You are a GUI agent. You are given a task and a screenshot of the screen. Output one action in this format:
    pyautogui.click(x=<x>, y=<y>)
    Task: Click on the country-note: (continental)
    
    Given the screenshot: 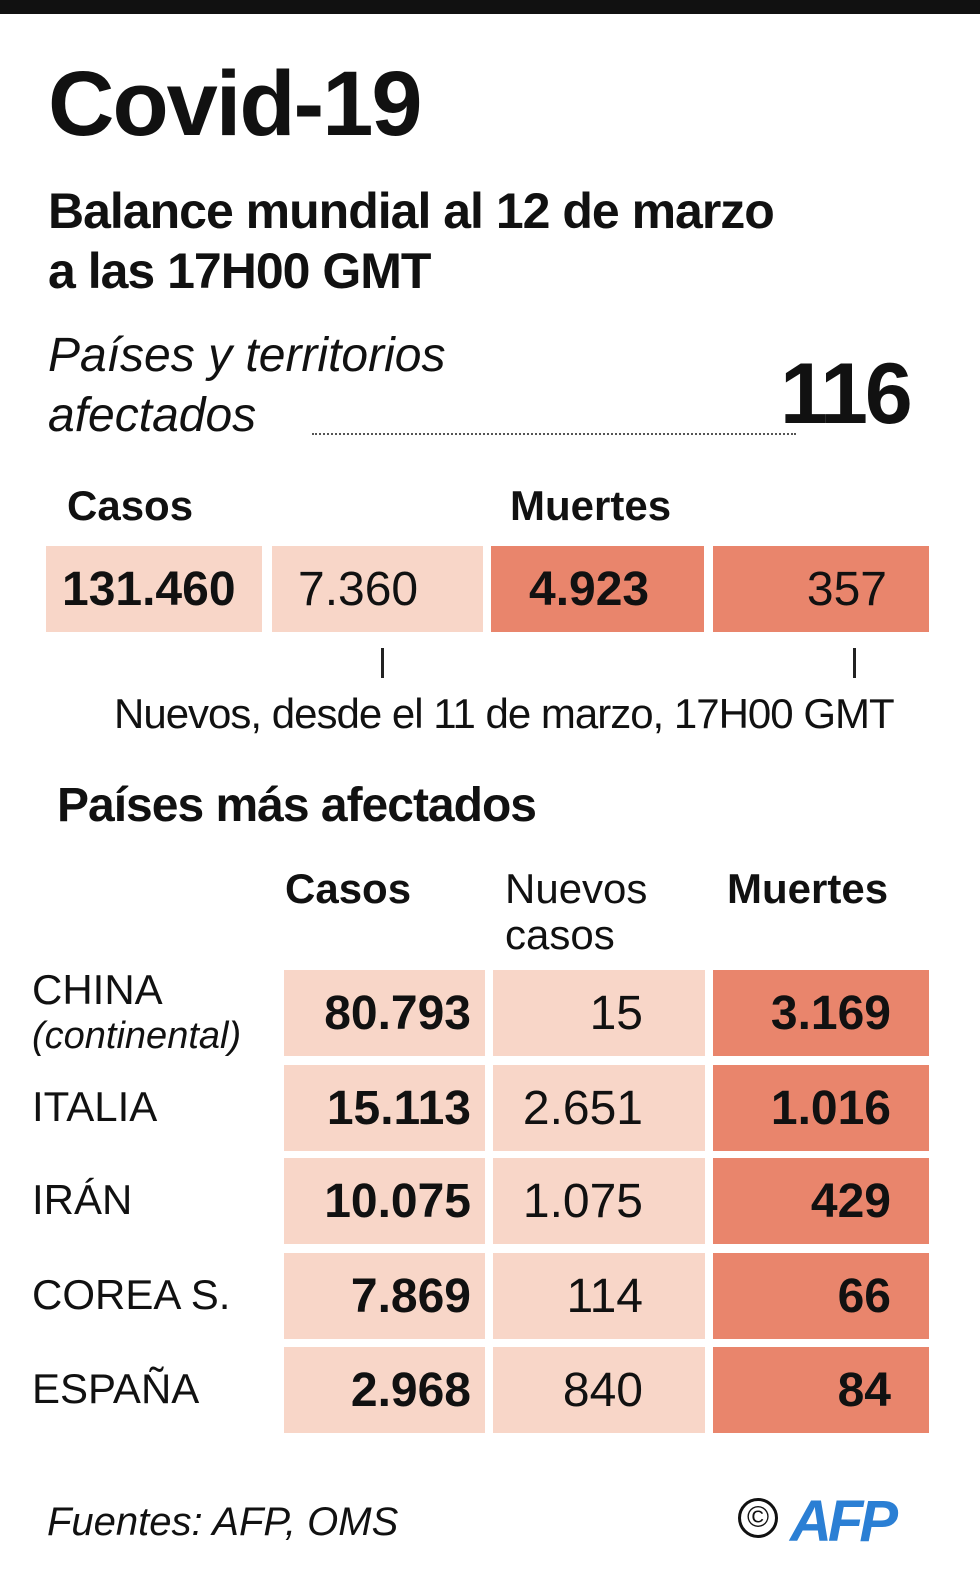 What is the action you would take?
    pyautogui.click(x=137, y=1036)
    